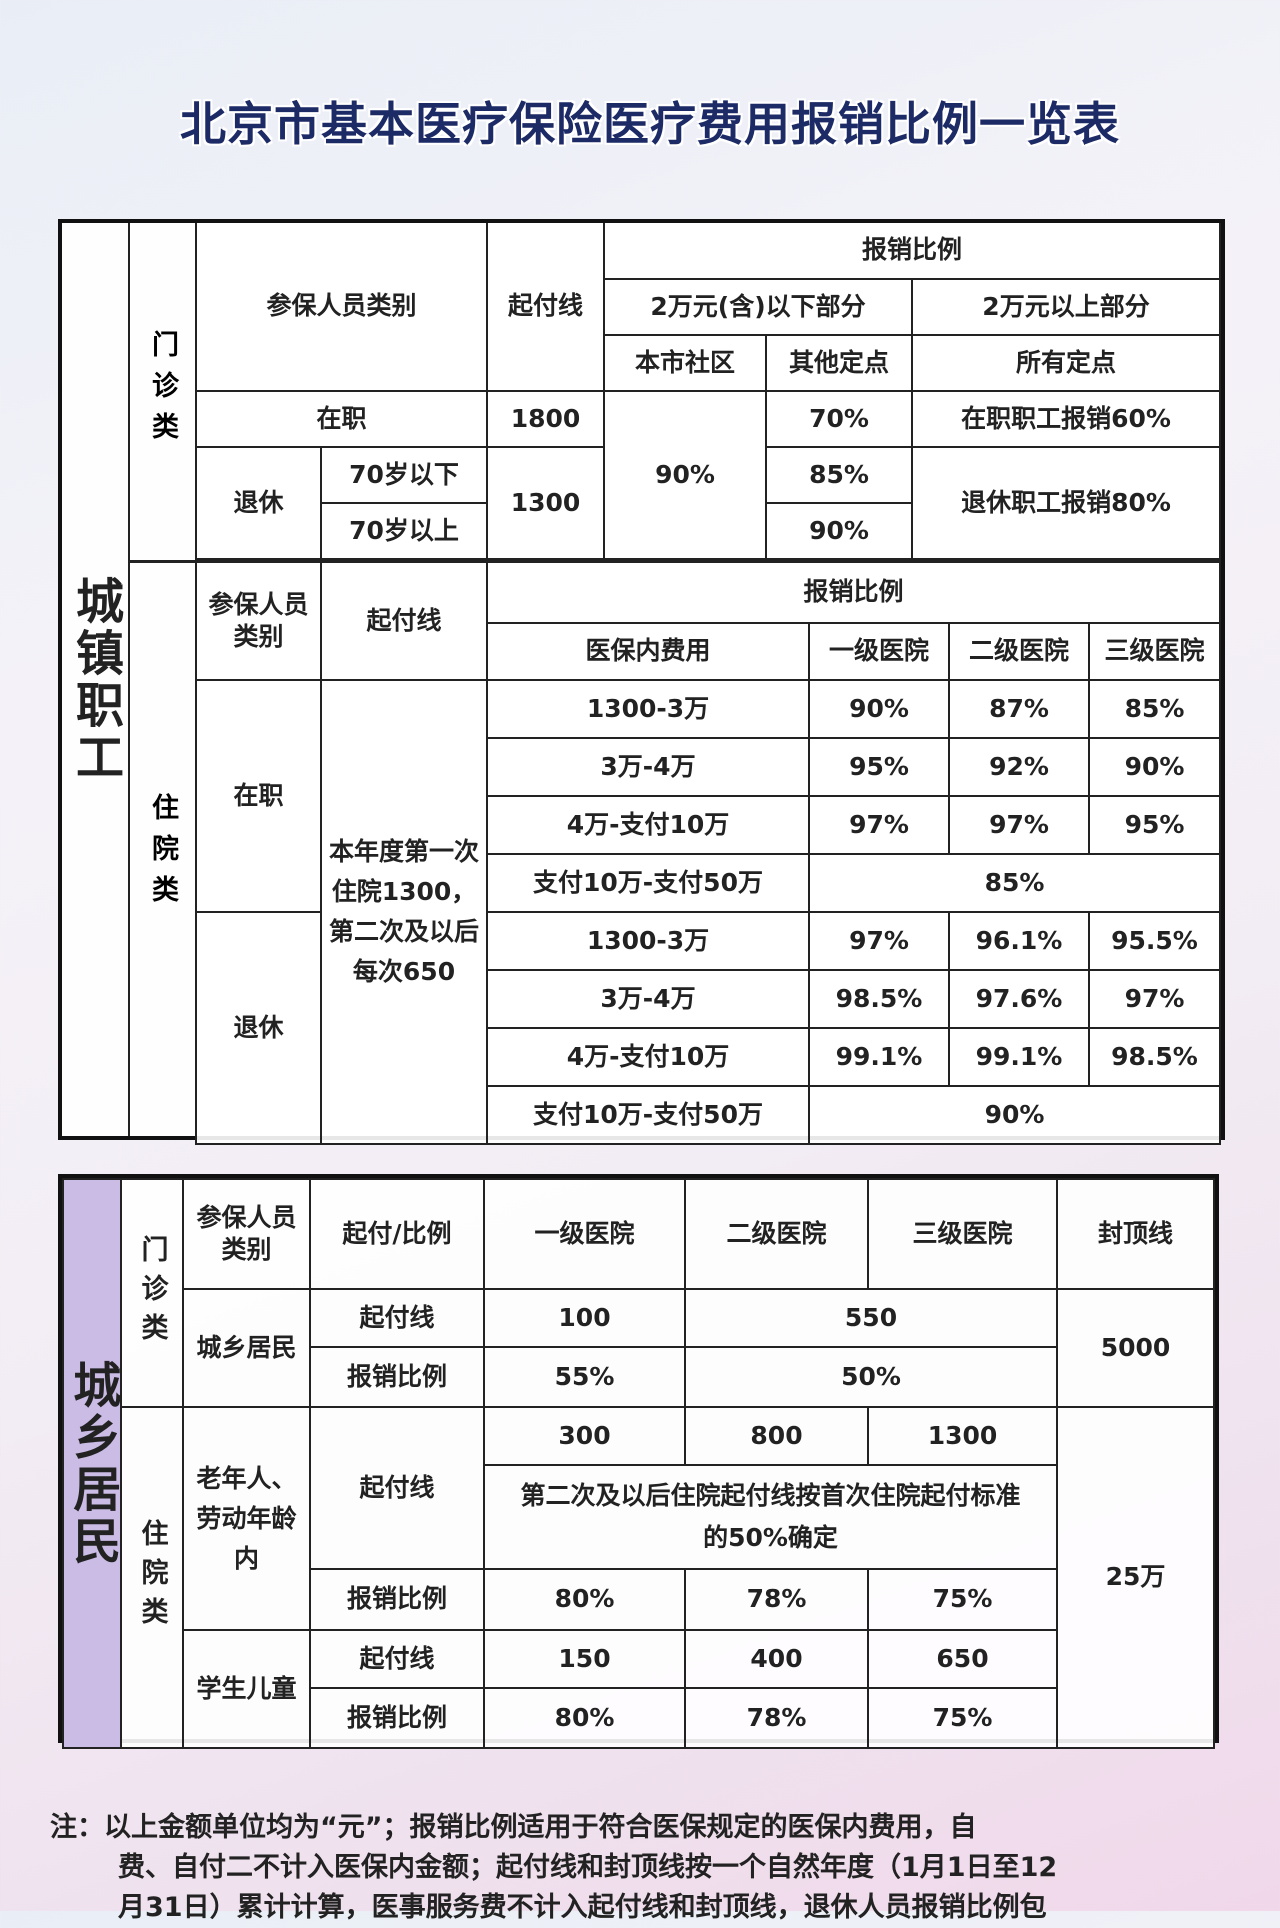 The image size is (1280, 1928). I want to click on cell: 92%, so click(1019, 767).